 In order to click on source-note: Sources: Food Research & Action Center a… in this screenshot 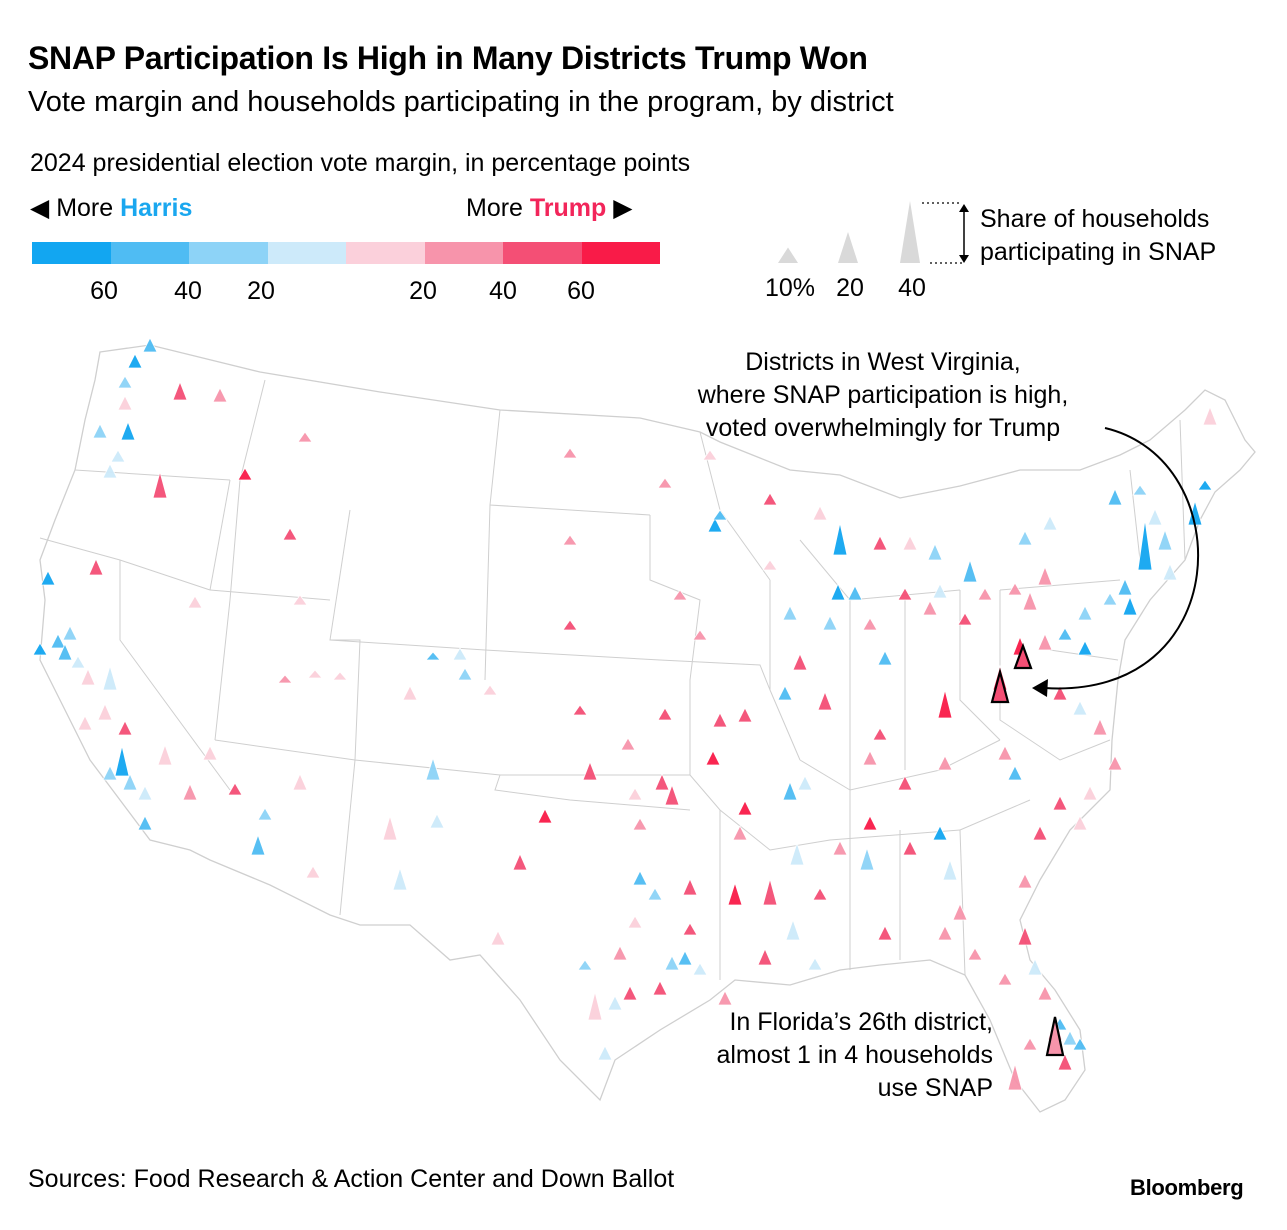, I will do `click(351, 1179)`.